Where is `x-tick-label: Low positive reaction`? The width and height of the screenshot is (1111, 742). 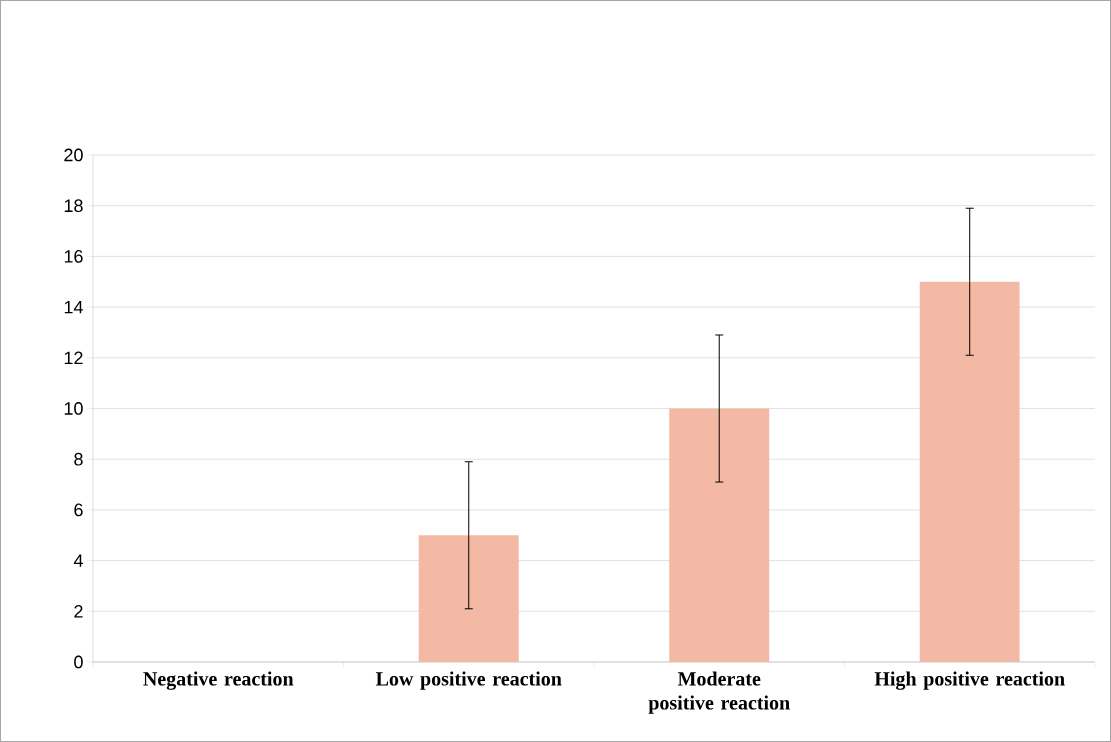 x-tick-label: Low positive reaction is located at coordinates (468, 680).